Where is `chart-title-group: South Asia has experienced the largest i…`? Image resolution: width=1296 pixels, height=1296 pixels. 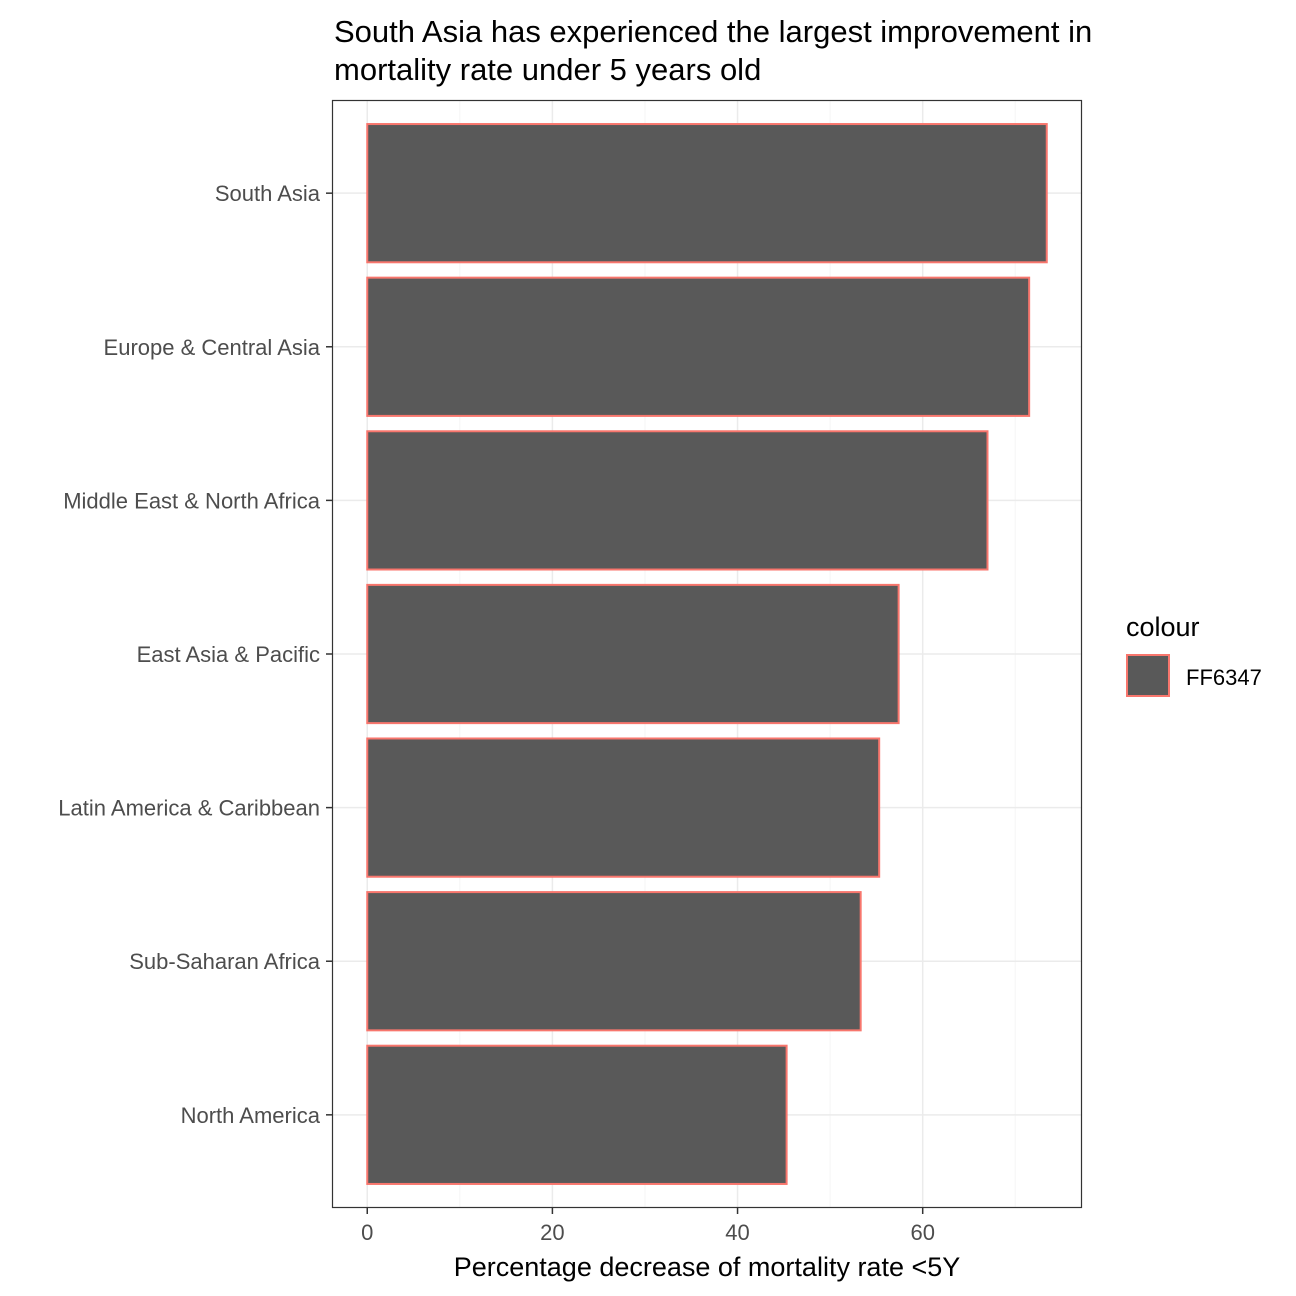 chart-title-group: South Asia has experienced the largest i… is located at coordinates (713, 50).